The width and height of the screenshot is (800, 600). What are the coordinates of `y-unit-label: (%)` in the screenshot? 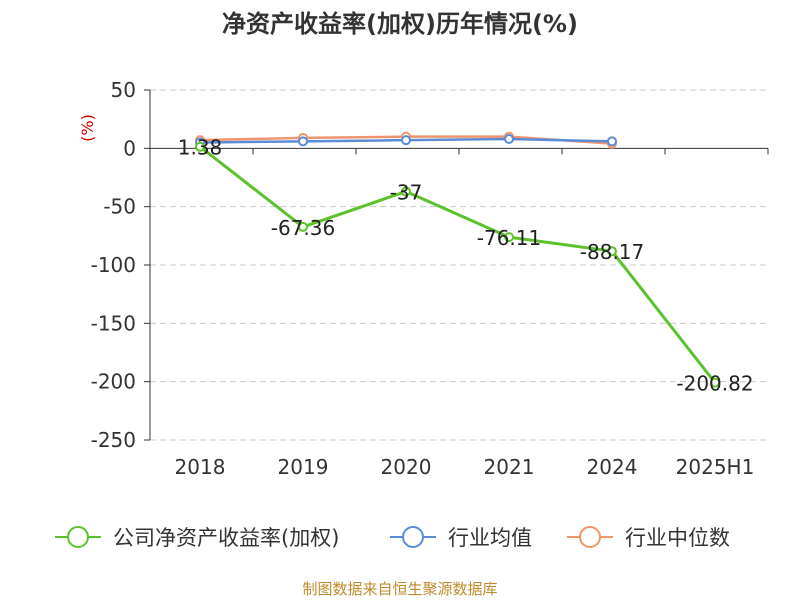 It's located at (87, 128).